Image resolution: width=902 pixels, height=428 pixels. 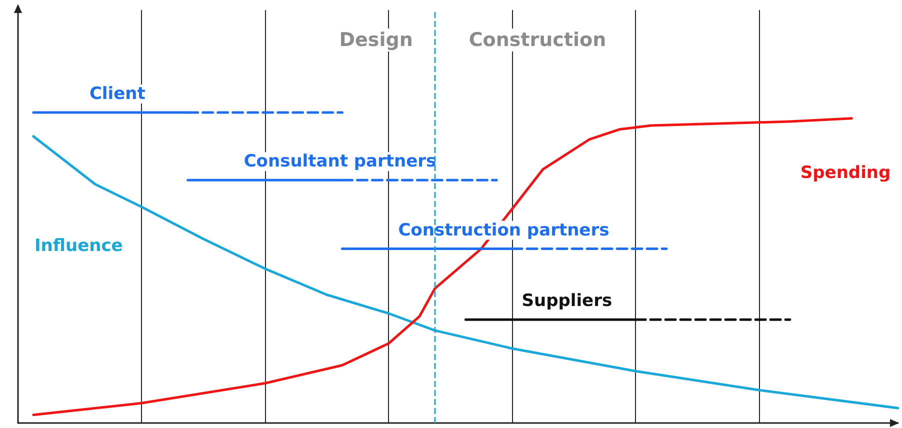 I want to click on text: Spending, so click(x=845, y=172).